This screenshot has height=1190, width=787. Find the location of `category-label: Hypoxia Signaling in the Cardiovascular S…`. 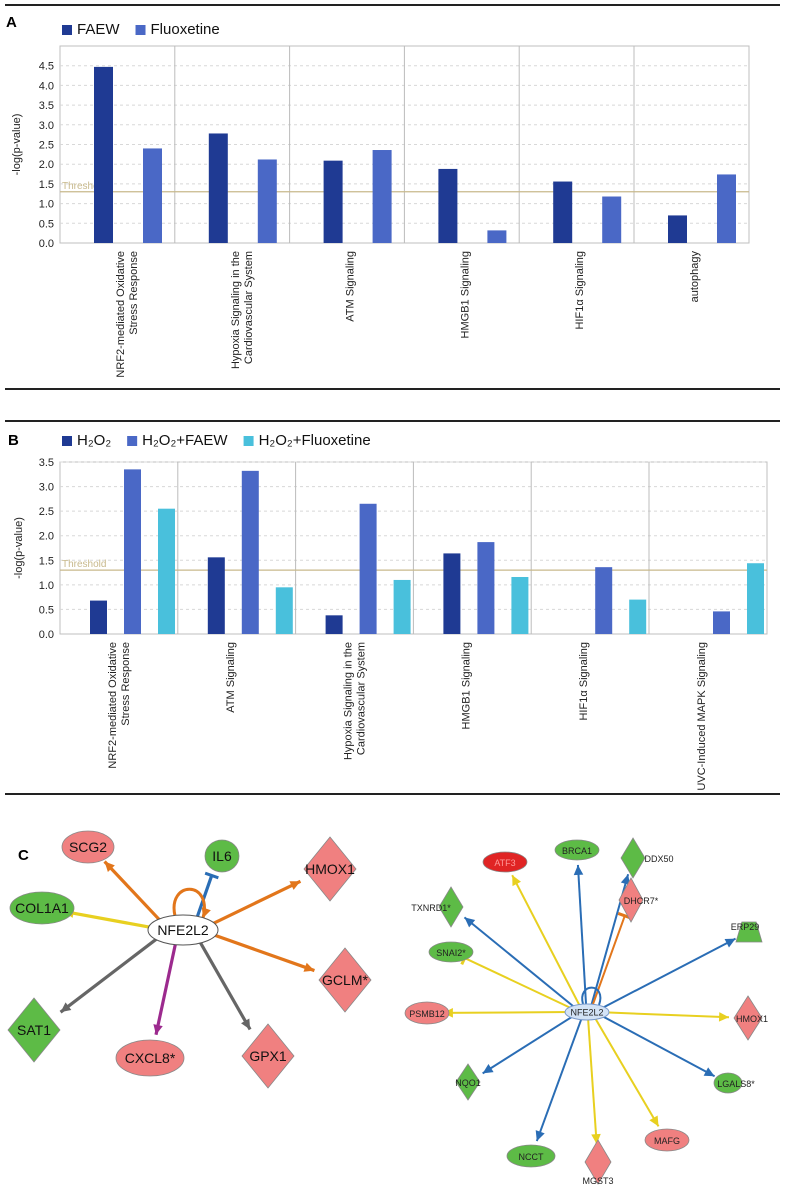

category-label: Hypoxia Signaling in the Cardiovascular S… is located at coordinates (242, 310).